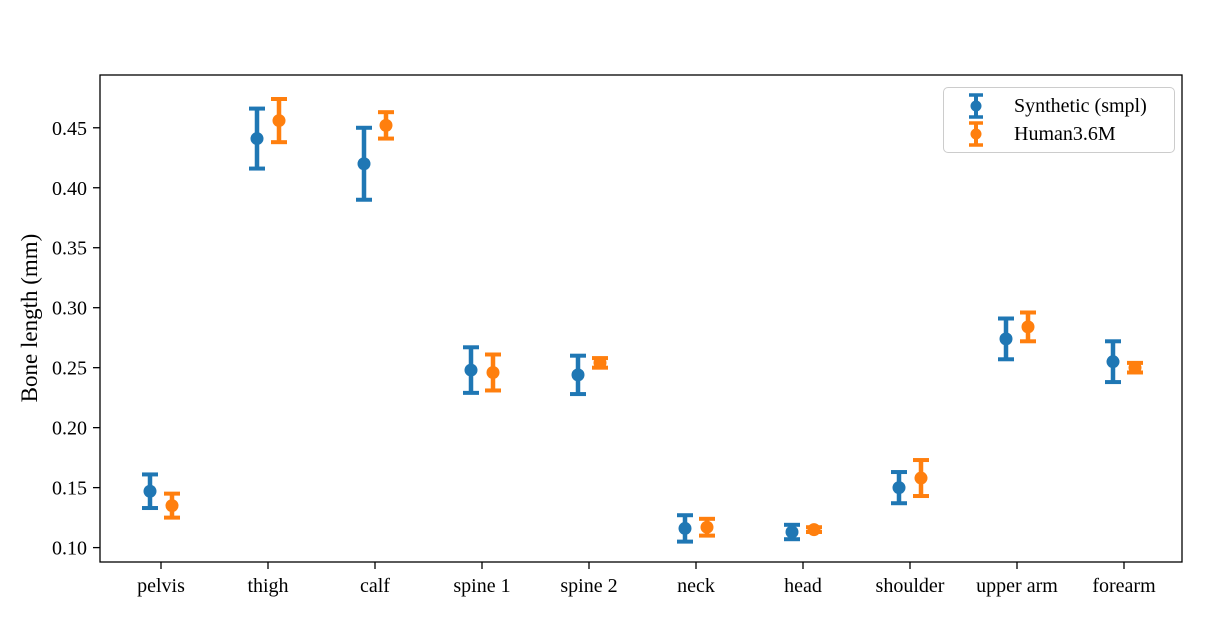 This screenshot has width=1208, height=630. I want to click on errorbar-human3-6m-neck-point, so click(707, 527).